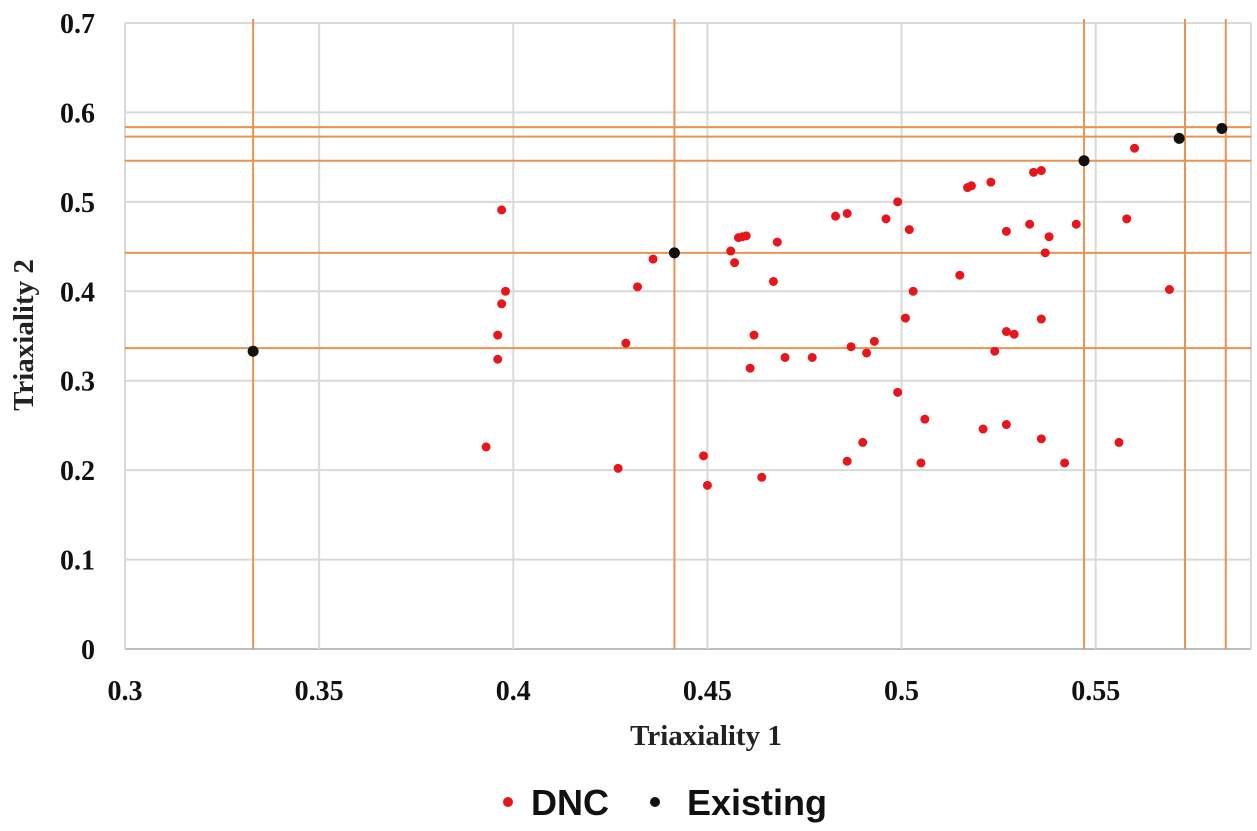  Describe the element at coordinates (77, 471) in the screenshot. I see `y-tick-label: 0.2` at that location.